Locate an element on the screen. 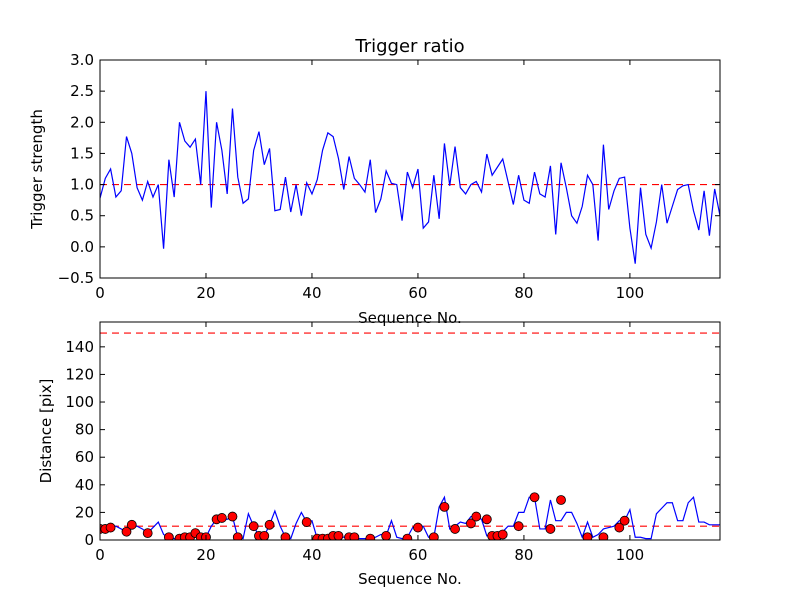 This screenshot has height=600, width=800. top-y-tick-label: 1.5 is located at coordinates (82, 153).